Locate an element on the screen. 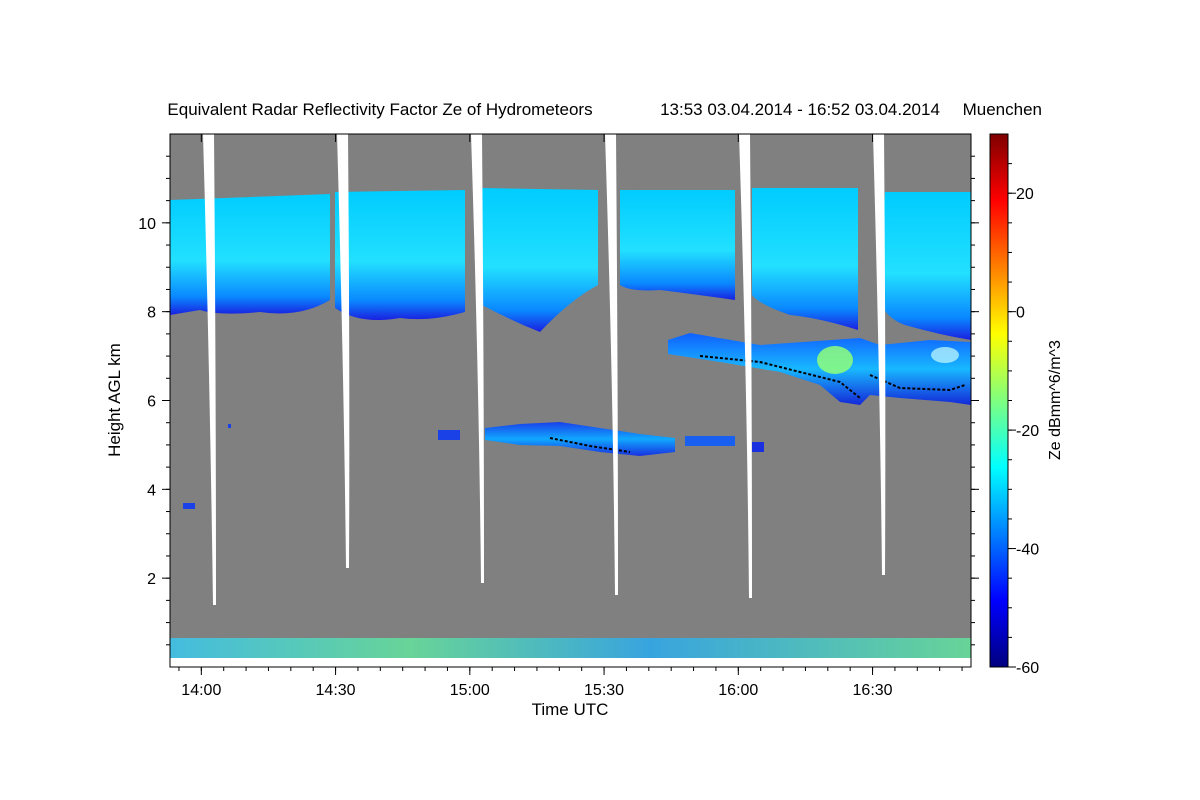 Image resolution: width=1200 pixels, height=800 pixels. colorbar is located at coordinates (999, 400).